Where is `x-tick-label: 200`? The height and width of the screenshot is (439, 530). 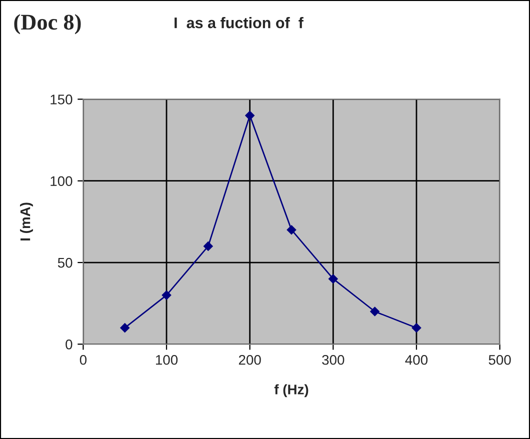
x-tick-label: 200 is located at coordinates (249, 359).